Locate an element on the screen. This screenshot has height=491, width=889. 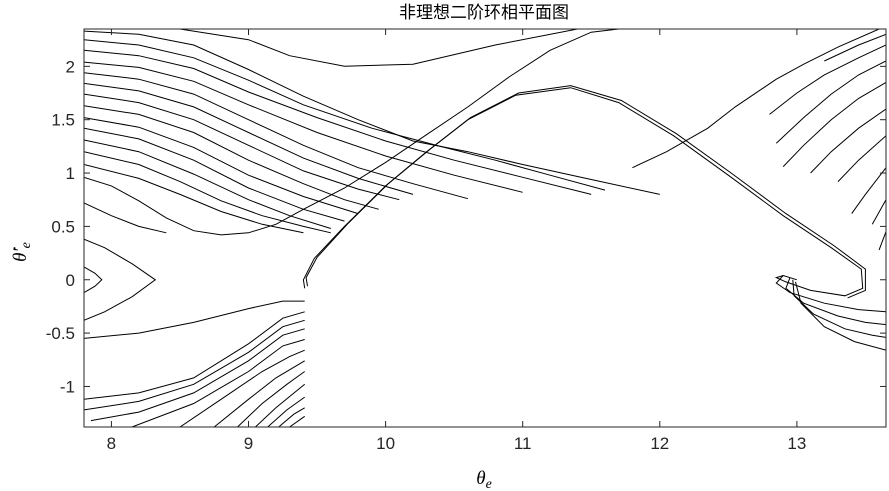
x-tick-label: 12 is located at coordinates (659, 443).